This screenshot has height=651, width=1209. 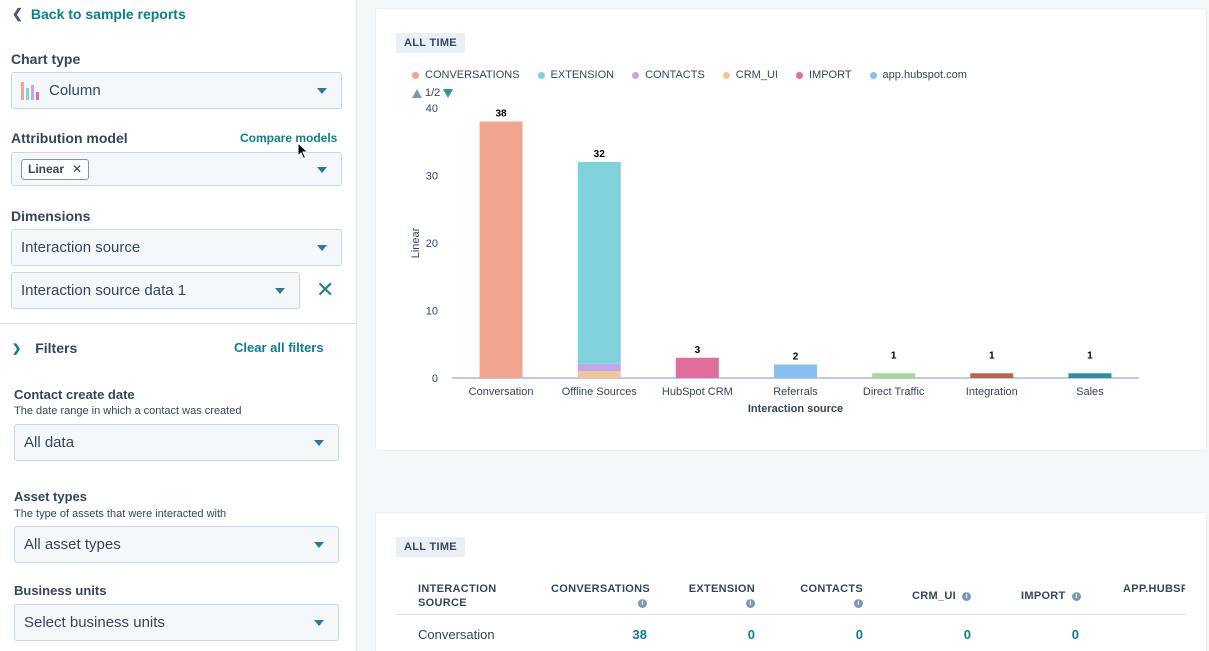 What do you see at coordinates (721, 589) in the screenshot?
I see `column-header-extension-label: EXTENSION` at bounding box center [721, 589].